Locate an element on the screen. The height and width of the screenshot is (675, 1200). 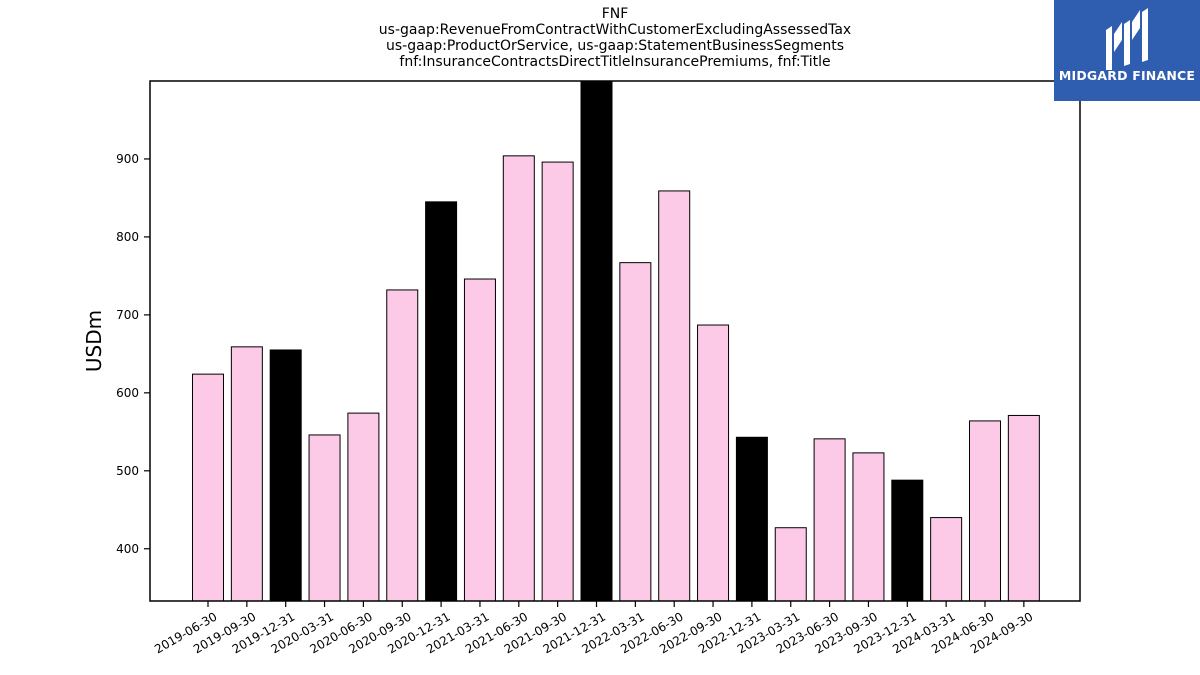
y-tick-label-600: 600 is located at coordinates (127, 393).